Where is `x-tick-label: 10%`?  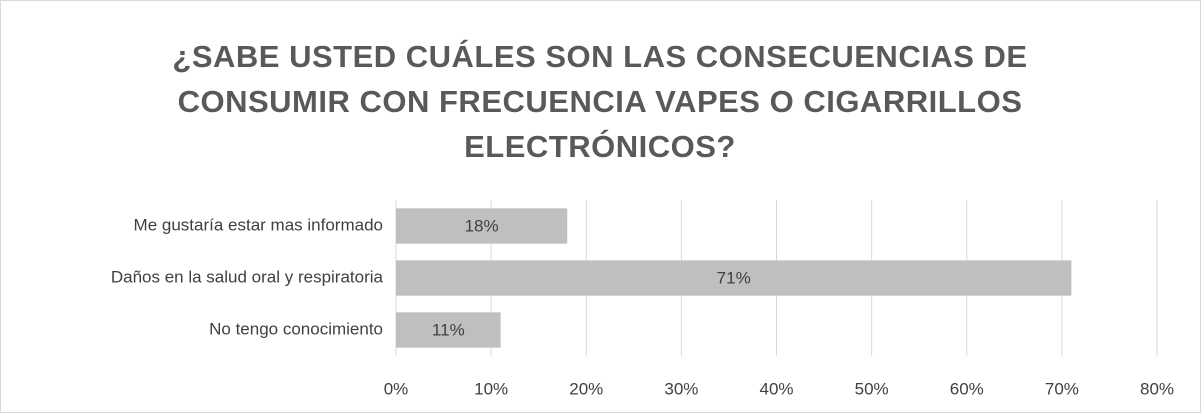
x-tick-label: 10% is located at coordinates (491, 388).